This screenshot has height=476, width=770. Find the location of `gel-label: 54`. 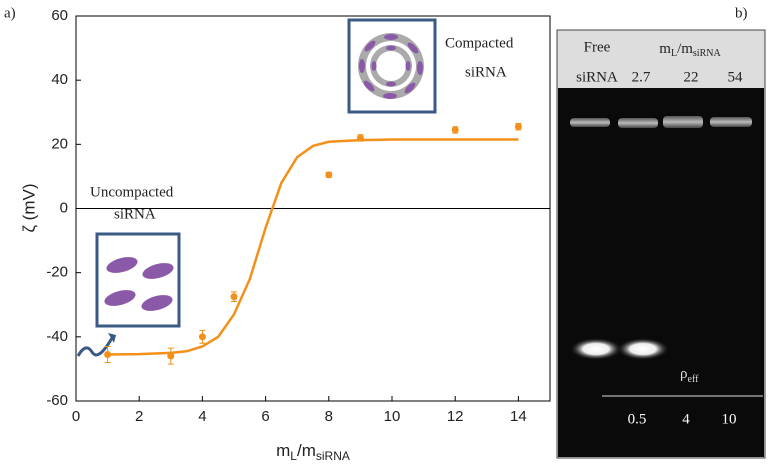

gel-label: 54 is located at coordinates (736, 77).